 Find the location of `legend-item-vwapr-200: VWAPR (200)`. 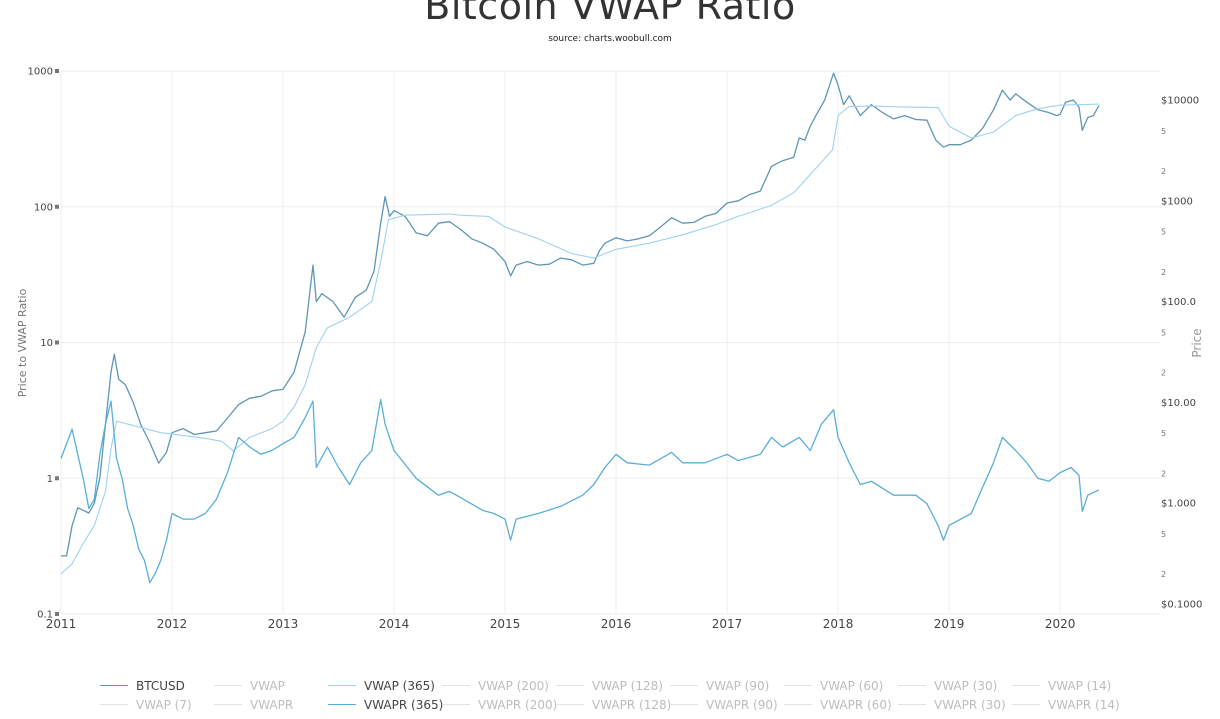

legend-item-vwapr-200: VWAPR (200) is located at coordinates (499, 704).